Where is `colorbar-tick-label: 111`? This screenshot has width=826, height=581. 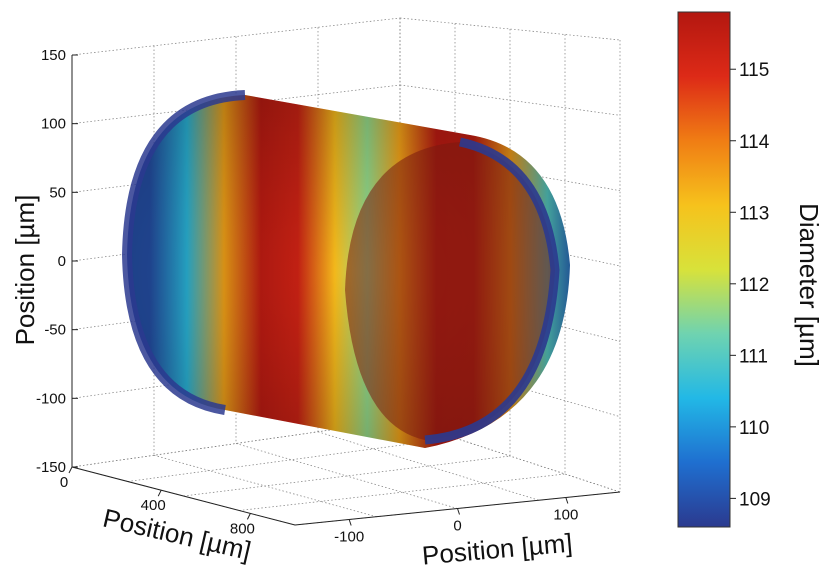 colorbar-tick-label: 111 is located at coordinates (753, 356).